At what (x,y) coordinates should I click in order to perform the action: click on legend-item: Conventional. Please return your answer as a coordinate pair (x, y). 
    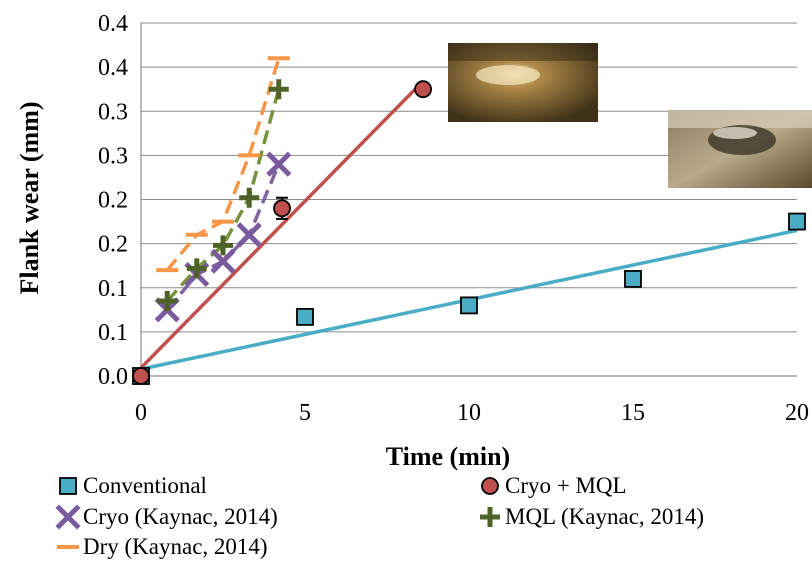
    Looking at the image, I should click on (133, 485).